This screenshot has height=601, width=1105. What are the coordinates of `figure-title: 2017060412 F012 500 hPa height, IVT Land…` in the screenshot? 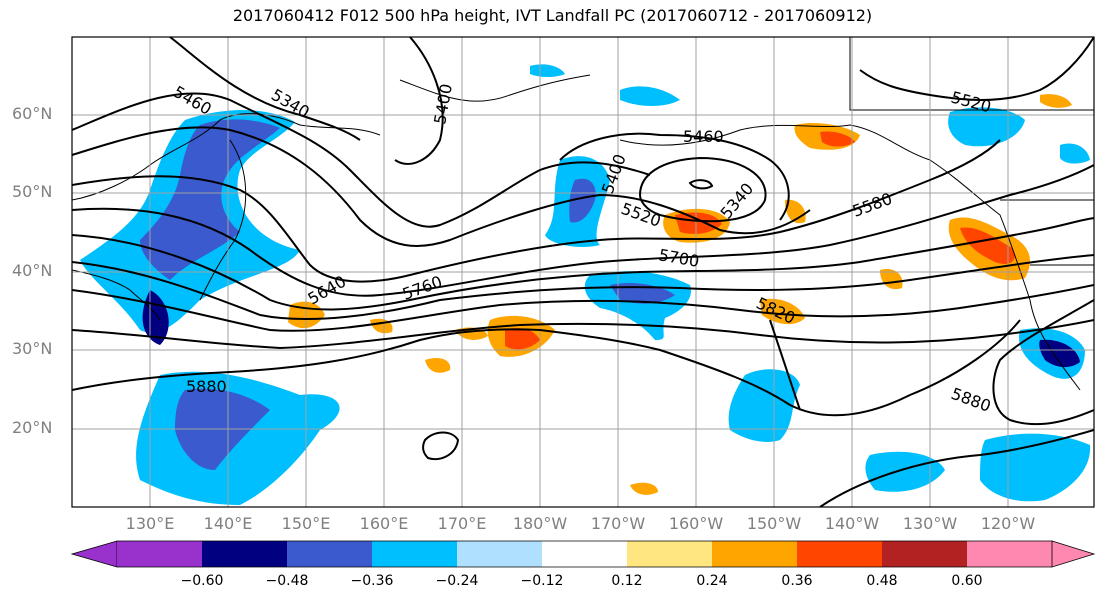 It's located at (552, 15).